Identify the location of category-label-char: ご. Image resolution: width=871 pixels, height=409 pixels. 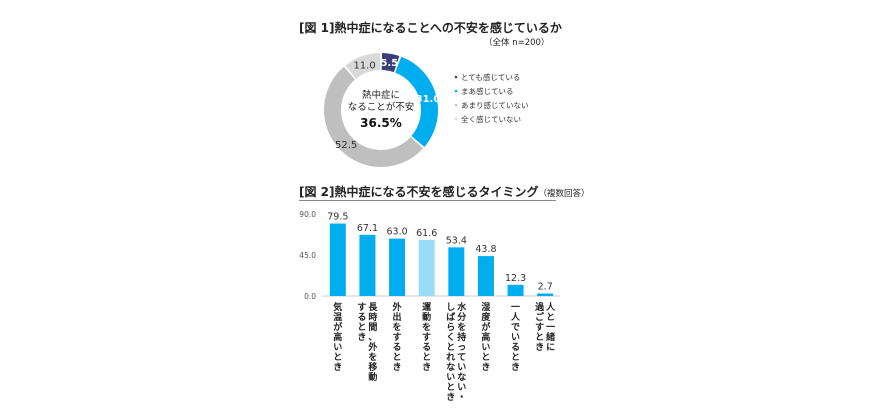
(540, 317).